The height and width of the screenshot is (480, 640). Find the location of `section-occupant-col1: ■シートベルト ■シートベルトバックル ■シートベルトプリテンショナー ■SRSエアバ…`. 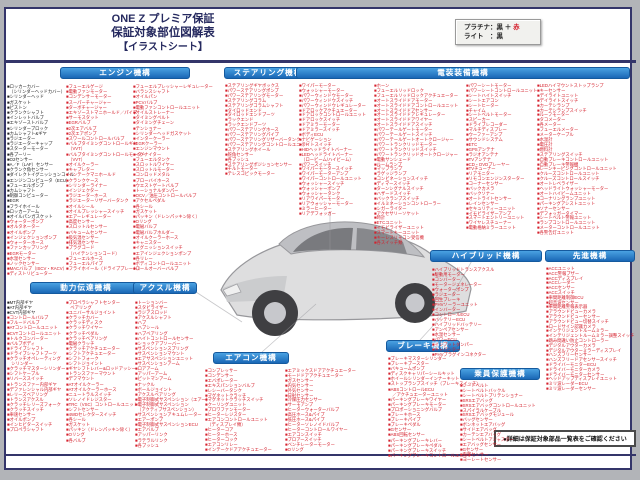

section-occupant-col1: ■シートベルト ■シートベルトバックル ■シートベルトプリテンショナー ■SRSエアバ… is located at coordinates (498, 423).